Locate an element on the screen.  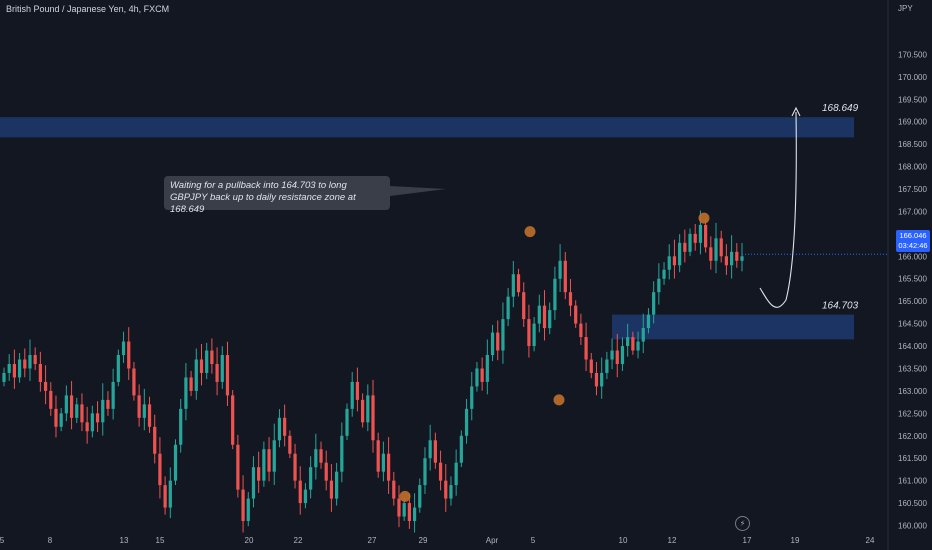
projection-arrowhead is located at coordinates (796, 111).